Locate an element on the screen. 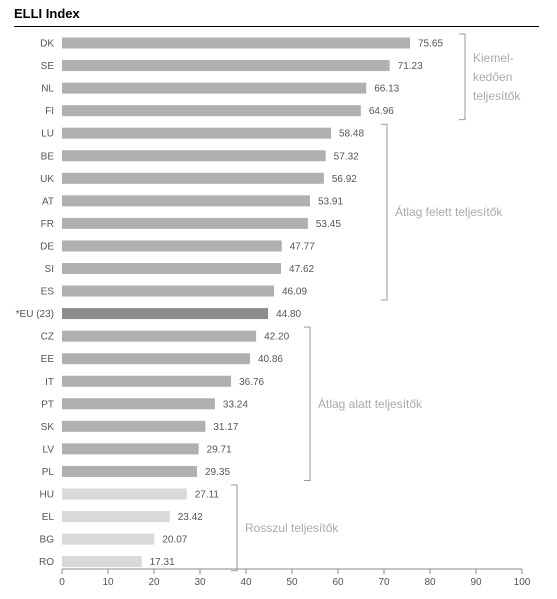  value-label: 36.76 is located at coordinates (251, 382).